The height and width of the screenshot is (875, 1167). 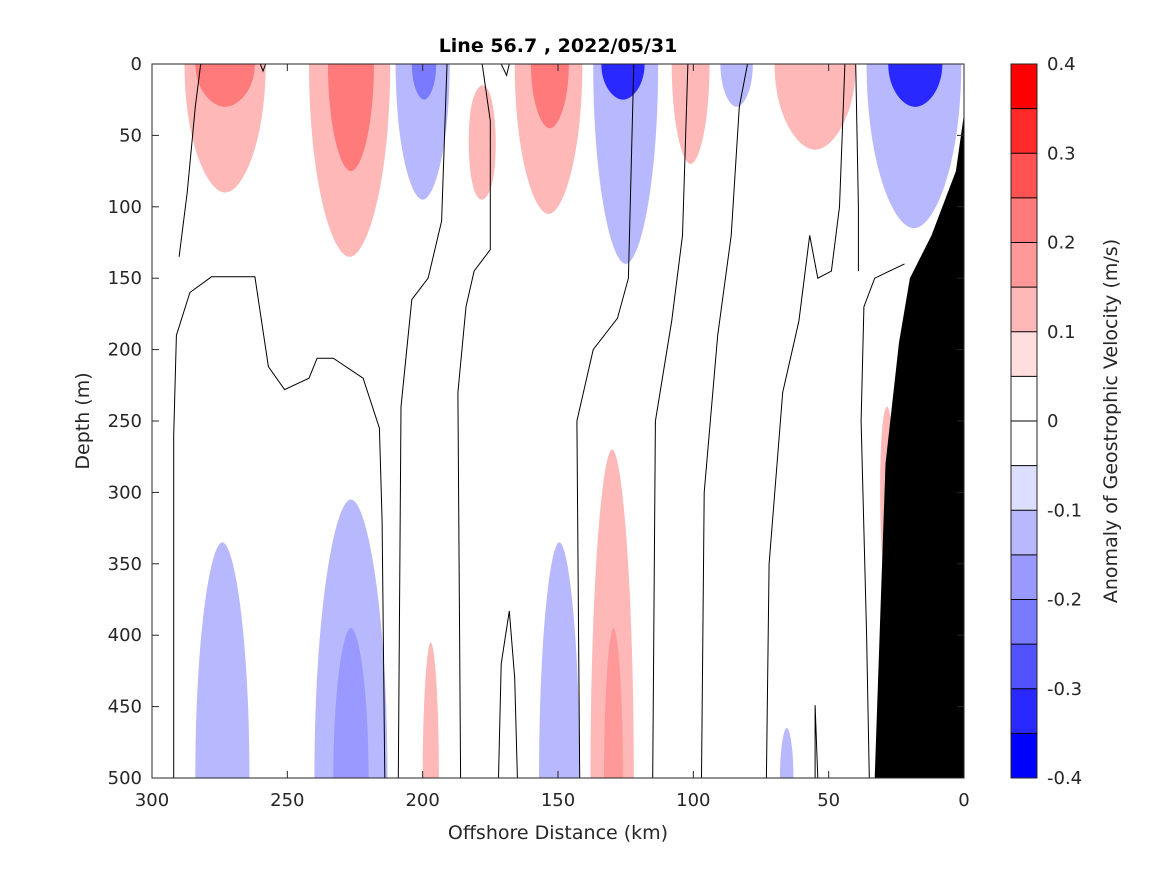 I want to click on colorbar-frame, so click(x=1024, y=421).